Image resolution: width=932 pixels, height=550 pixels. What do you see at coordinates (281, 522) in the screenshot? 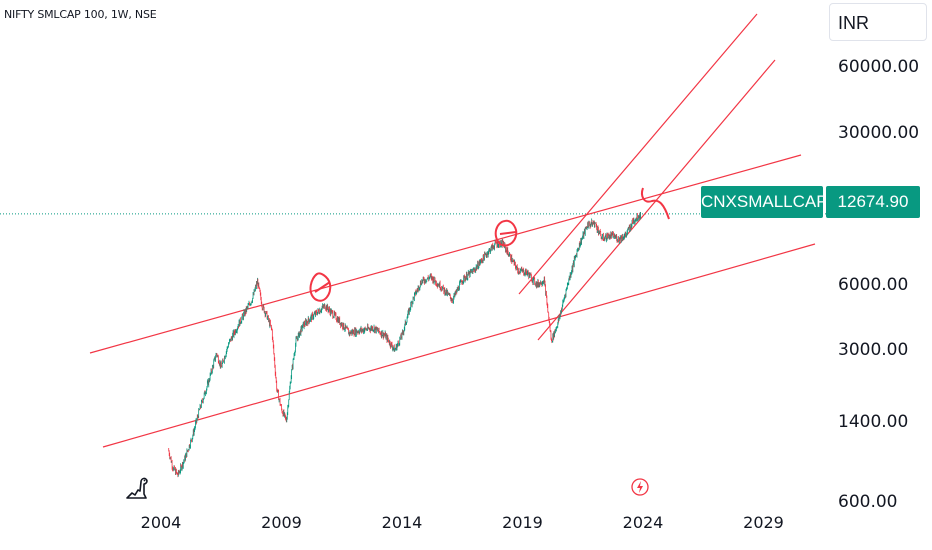
I see `time-axis-label: 2009` at bounding box center [281, 522].